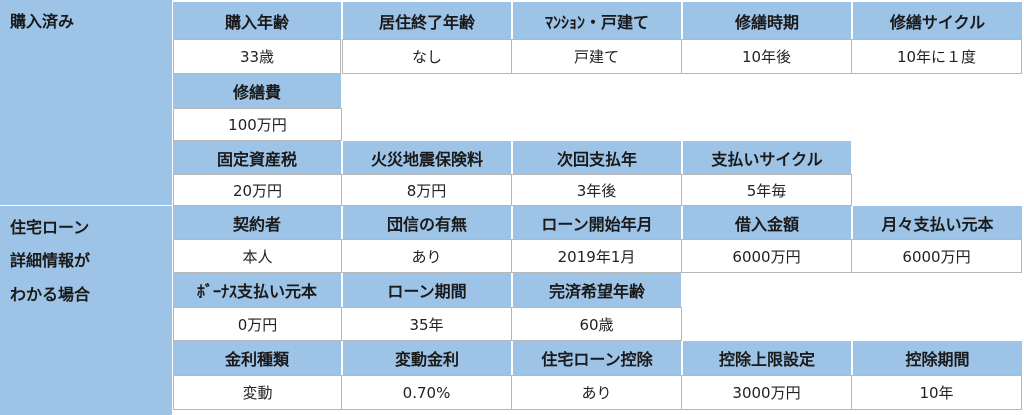 This screenshot has height=415, width=1024. What do you see at coordinates (257, 290) in the screenshot?
I see `header-bonus-principal: ﾎﾞｰﾅｽ支払い元本` at bounding box center [257, 290].